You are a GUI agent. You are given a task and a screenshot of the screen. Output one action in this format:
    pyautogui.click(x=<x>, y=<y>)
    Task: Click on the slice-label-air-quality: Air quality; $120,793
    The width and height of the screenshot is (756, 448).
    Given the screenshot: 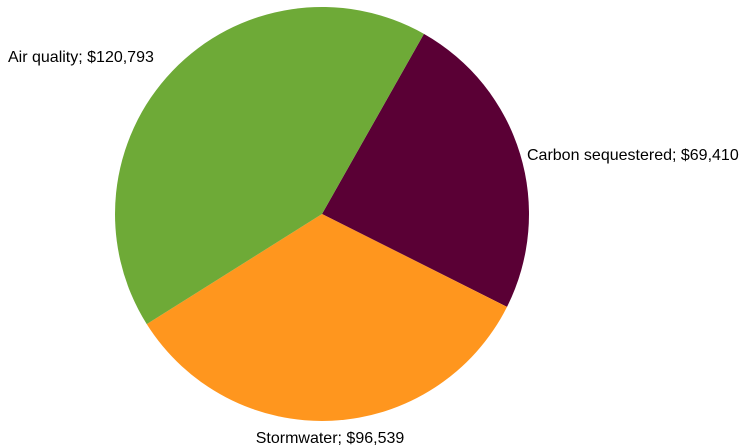 What is the action you would take?
    pyautogui.click(x=81, y=57)
    